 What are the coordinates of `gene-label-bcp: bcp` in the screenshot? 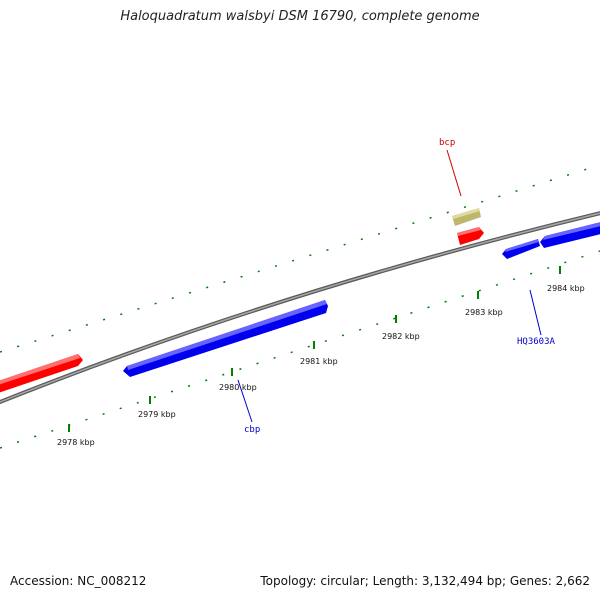 It's located at (447, 143).